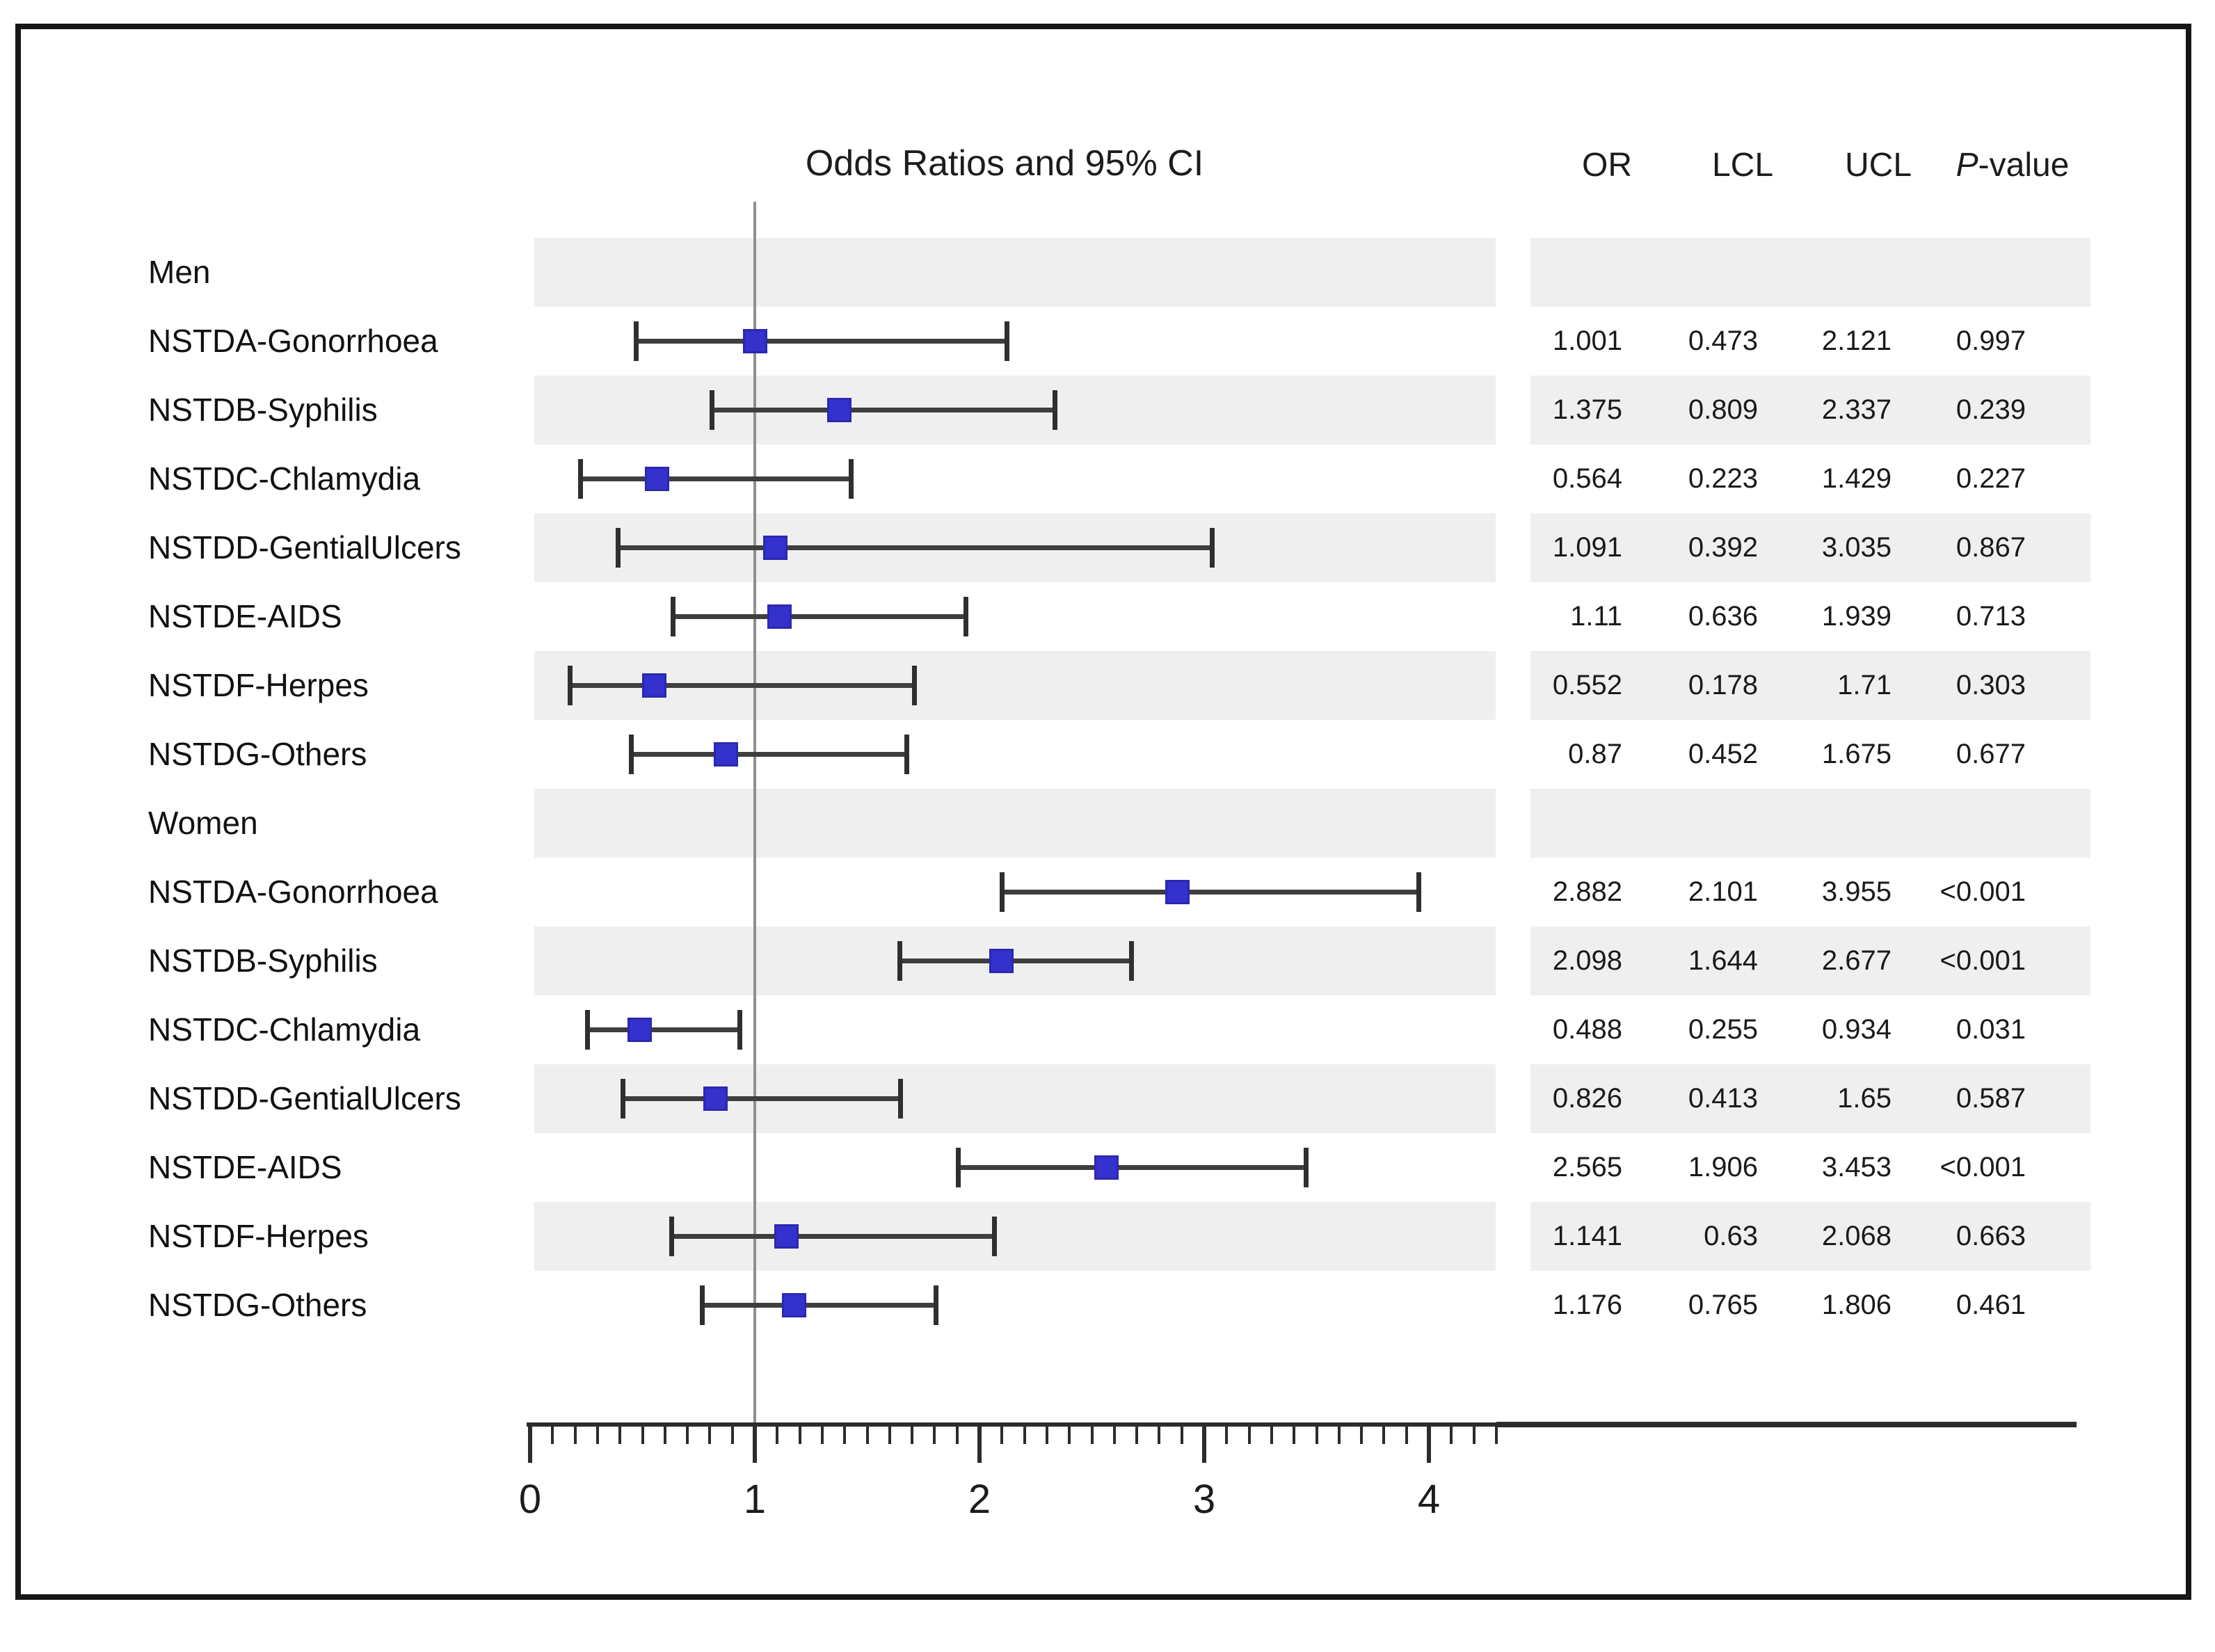 The width and height of the screenshot is (2215, 1652). What do you see at coordinates (1967, 166) in the screenshot?
I see `pvalue-header-italic-p: P` at bounding box center [1967, 166].